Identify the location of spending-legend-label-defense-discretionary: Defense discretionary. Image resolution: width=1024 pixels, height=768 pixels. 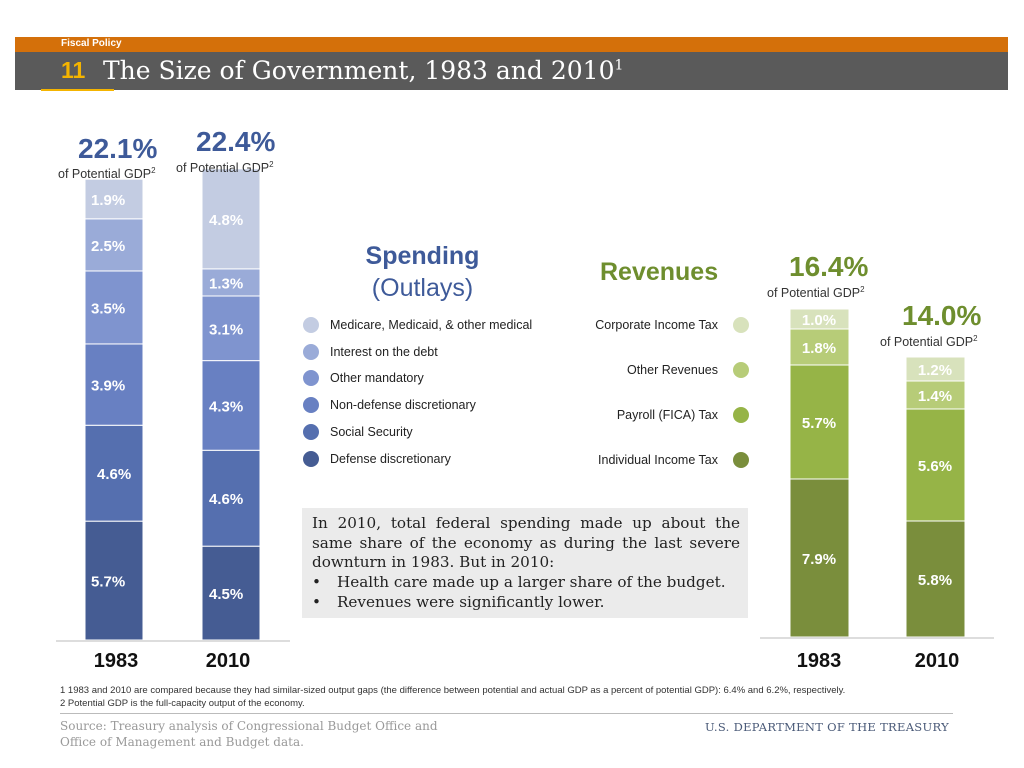
(390, 458).